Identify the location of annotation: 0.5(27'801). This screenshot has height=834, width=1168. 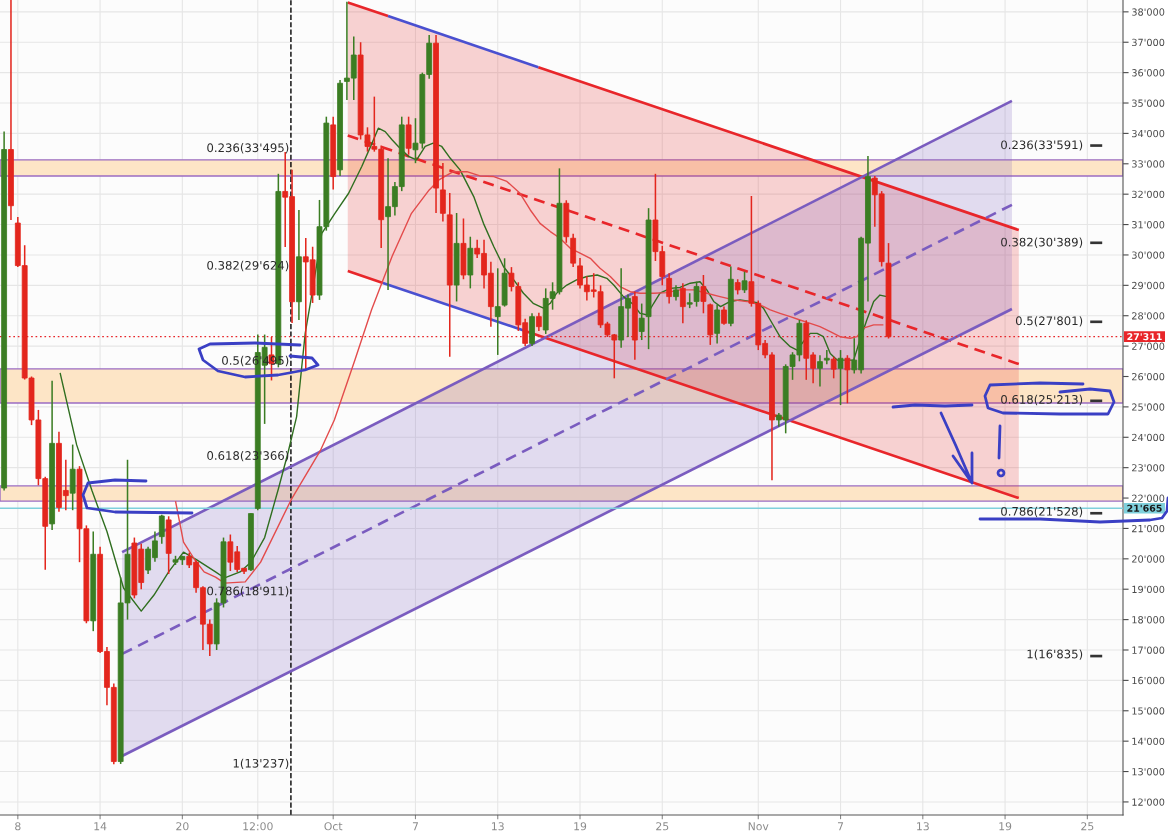
(1049, 321).